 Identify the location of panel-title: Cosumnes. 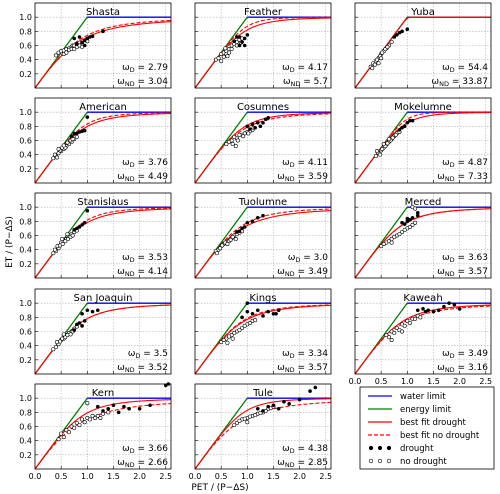
(263, 107).